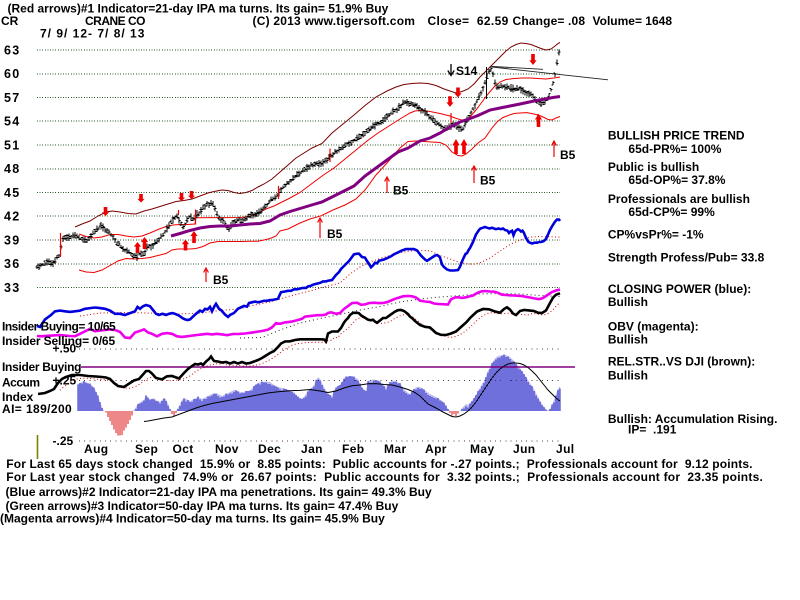  I want to click on svg-text: Bullish: Accumulation Rising., so click(693, 419).